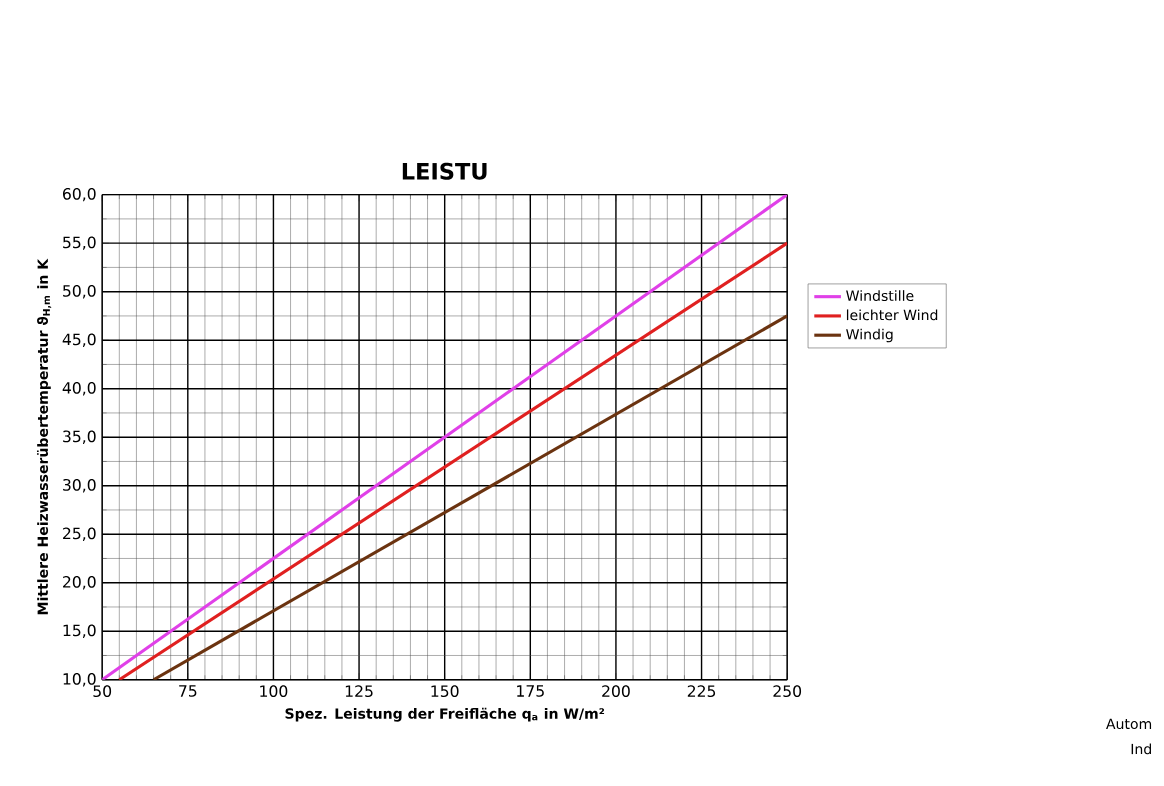 This screenshot has width=1164, height=786. I want to click on y-tick-label: 20,0, so click(79, 582).